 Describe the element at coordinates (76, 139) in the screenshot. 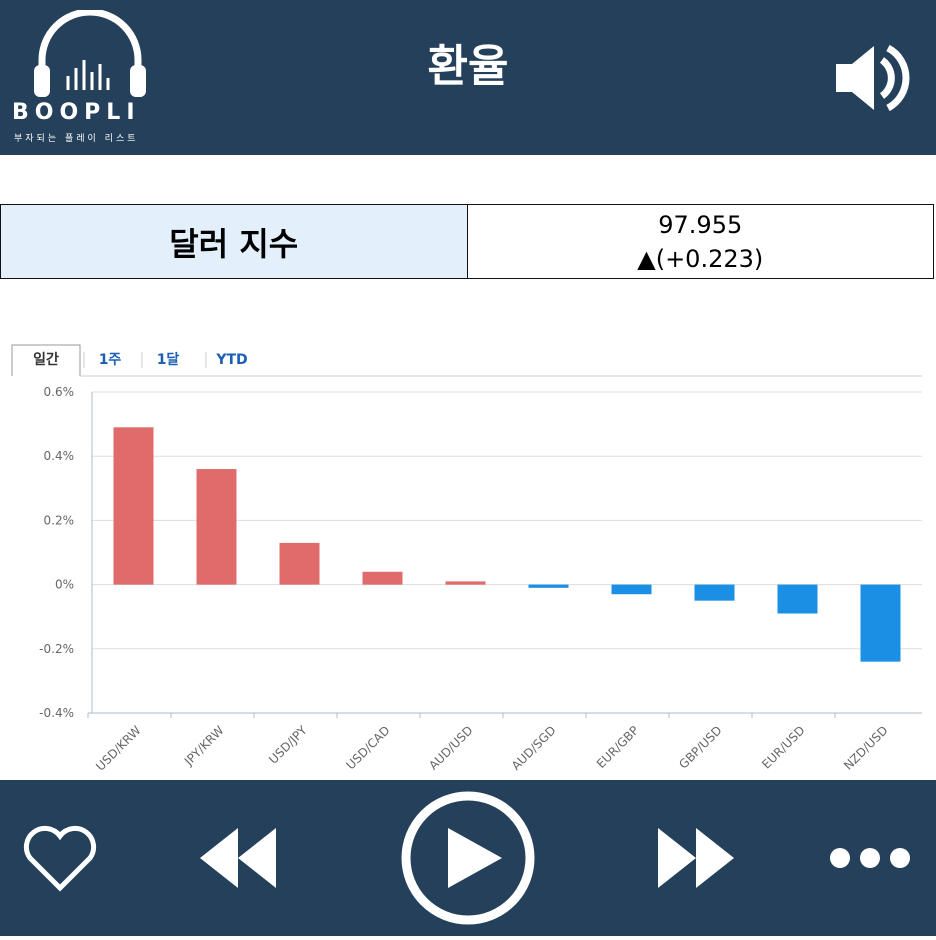

I see `tagline: 부자되는 플레이 리스트` at that location.